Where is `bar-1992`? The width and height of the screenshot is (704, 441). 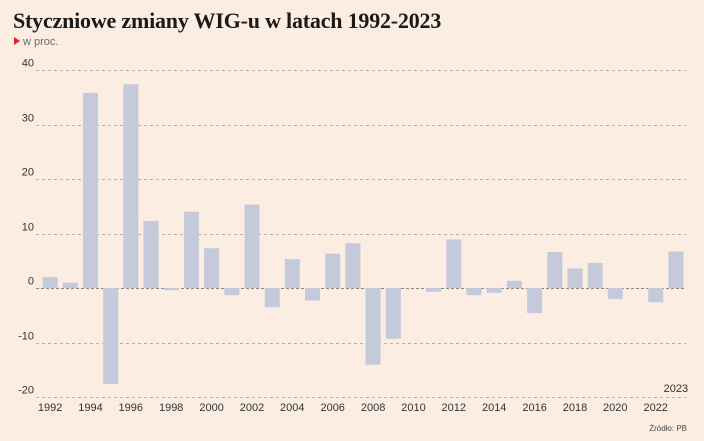
bar-1992 is located at coordinates (50, 282).